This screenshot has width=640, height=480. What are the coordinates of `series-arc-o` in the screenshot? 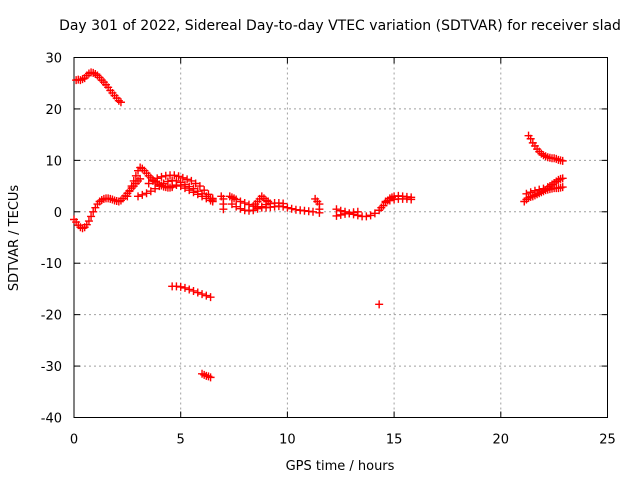 It's located at (347, 213).